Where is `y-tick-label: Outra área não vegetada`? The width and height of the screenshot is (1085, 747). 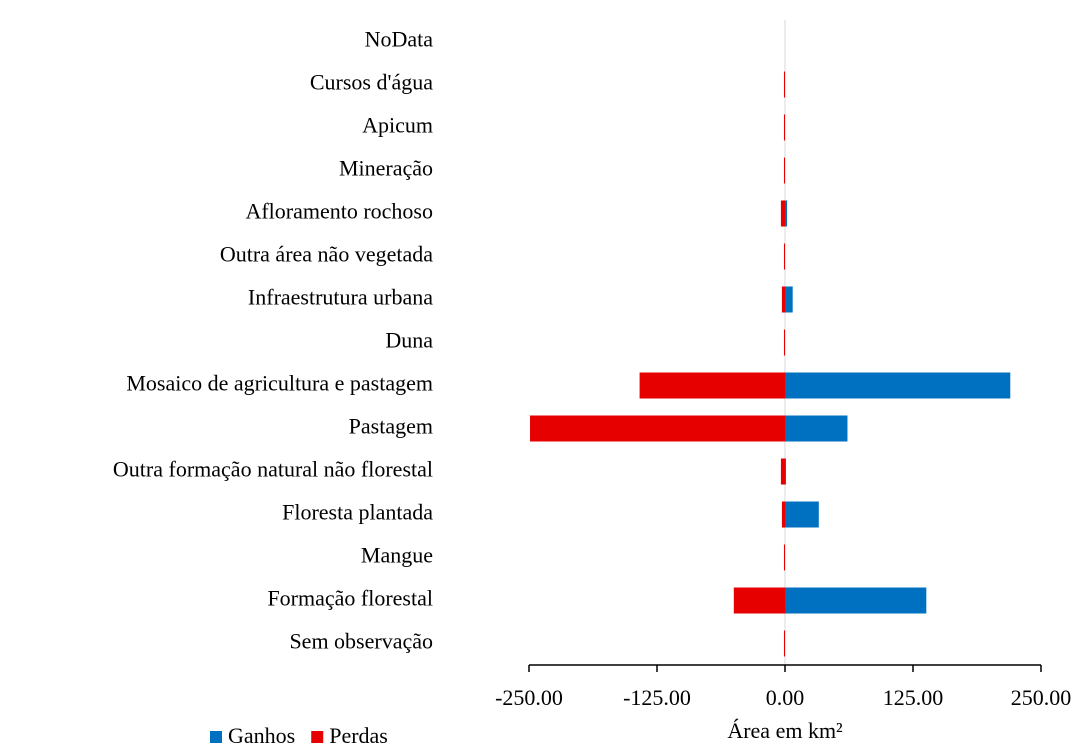 y-tick-label: Outra área não vegetada is located at coordinates (326, 254).